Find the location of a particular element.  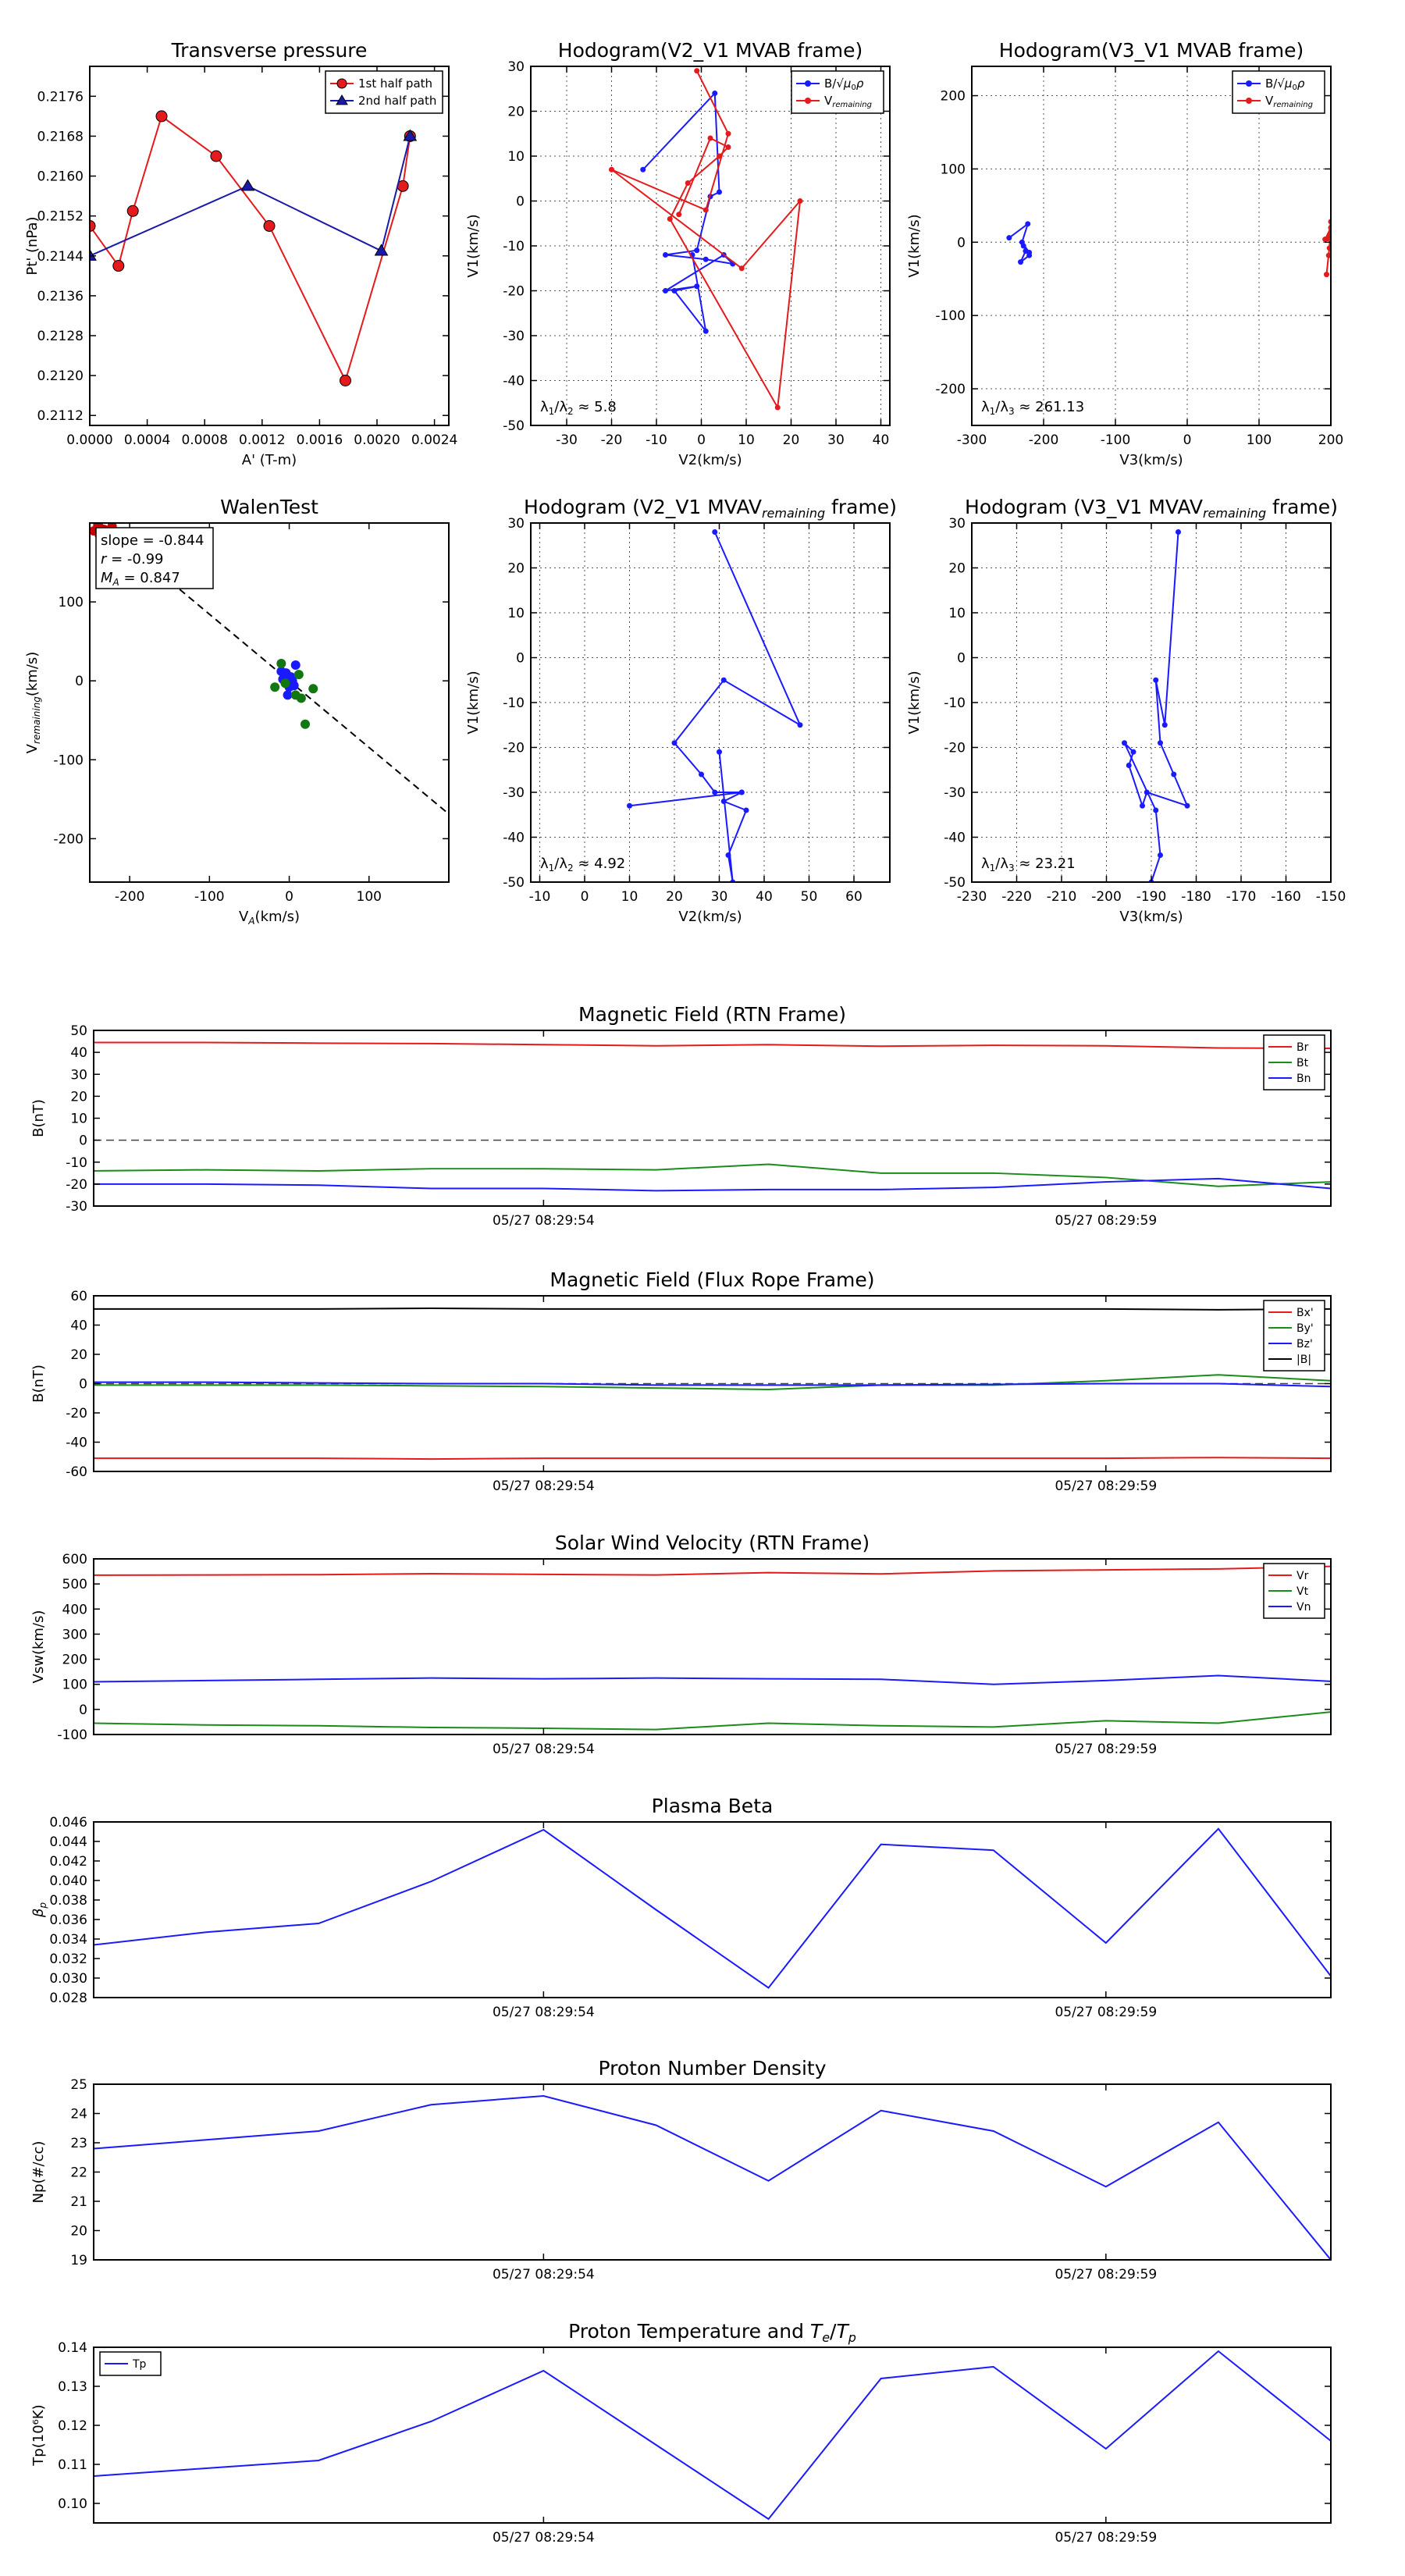

x-tick-label: -160 is located at coordinates (1286, 897).